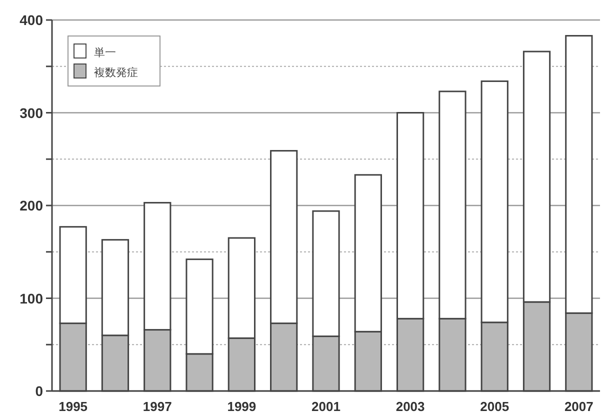 This screenshot has width=607, height=417. What do you see at coordinates (32, 206) in the screenshot?
I see `y-tick-label: 200` at bounding box center [32, 206].